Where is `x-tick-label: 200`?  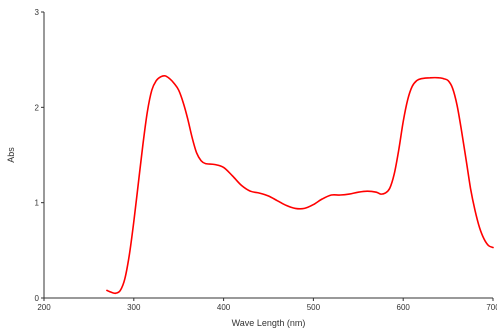 x-tick-label: 200 is located at coordinates (44, 307).